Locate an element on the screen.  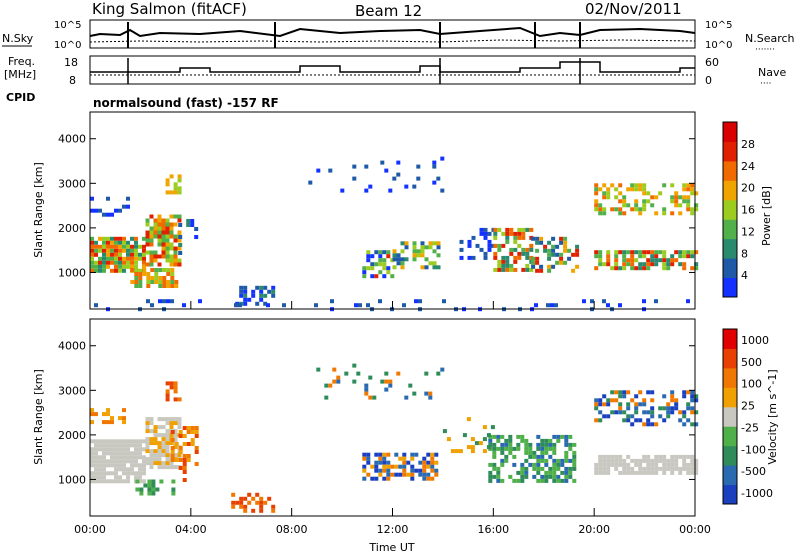
colorbar-tick-label: 28 is located at coordinates (748, 144).